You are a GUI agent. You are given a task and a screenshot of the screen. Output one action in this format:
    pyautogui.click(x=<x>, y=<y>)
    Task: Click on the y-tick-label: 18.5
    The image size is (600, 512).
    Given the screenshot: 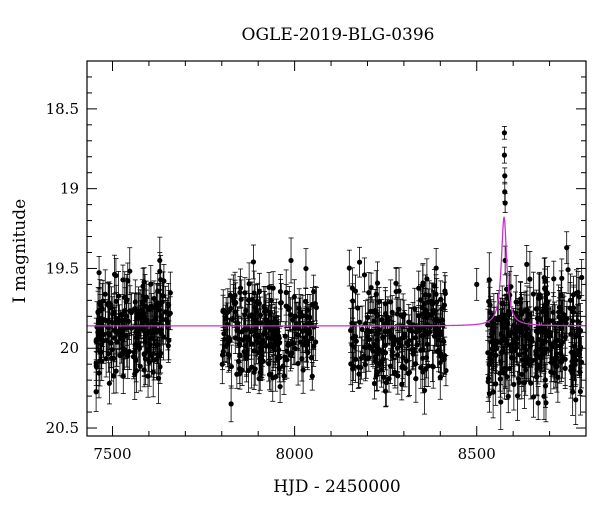 What is the action you would take?
    pyautogui.click(x=62, y=109)
    